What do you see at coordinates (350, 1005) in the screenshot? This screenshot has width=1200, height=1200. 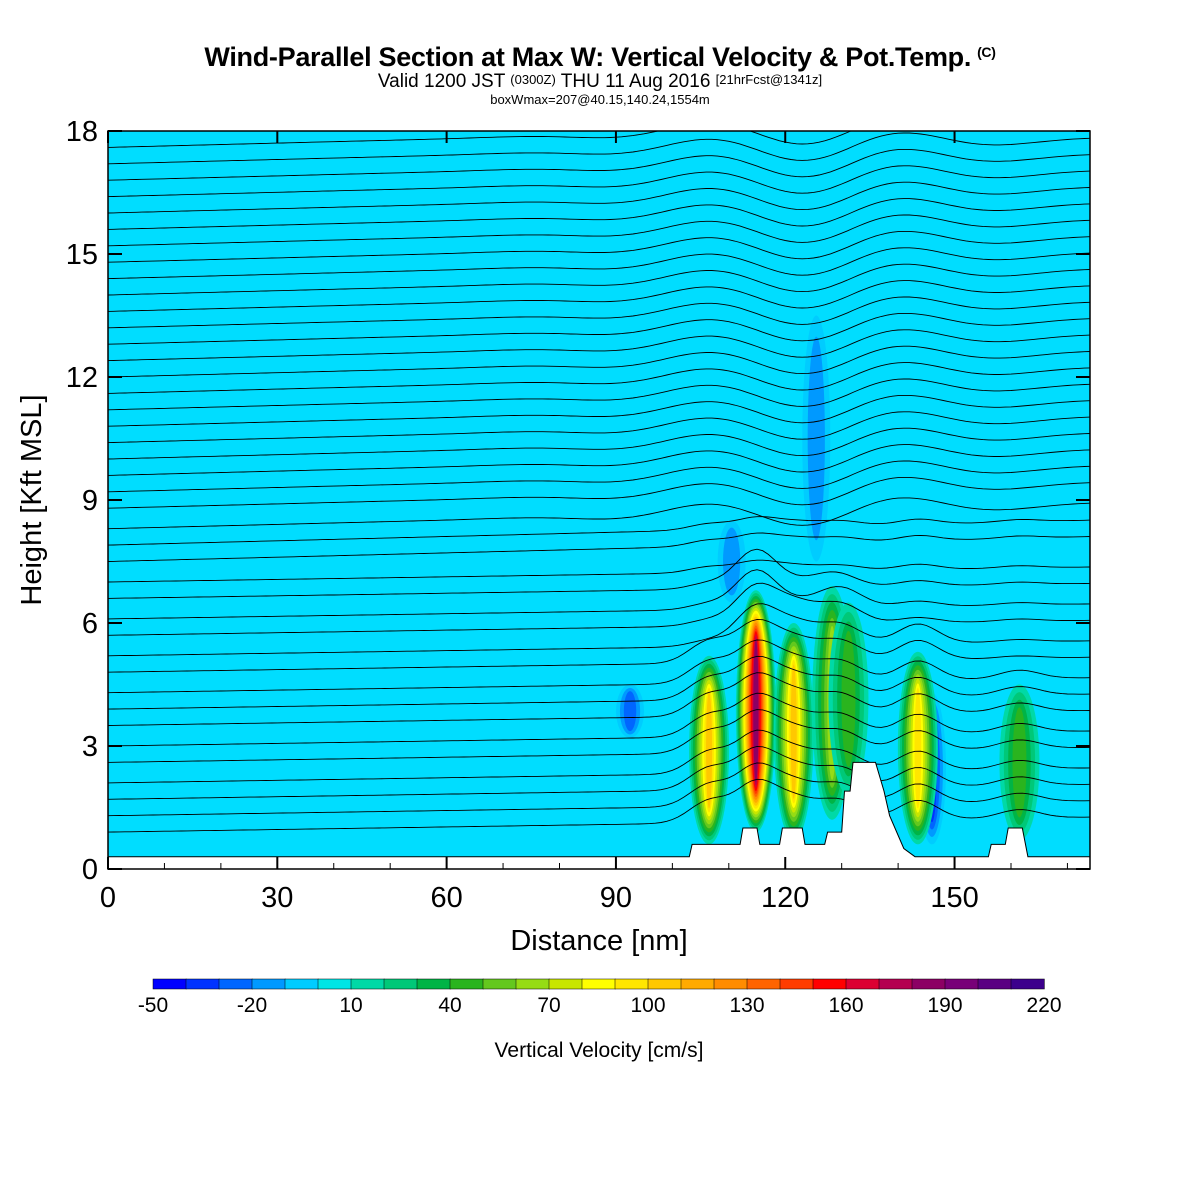 I see `colorbar-tick-label: 10` at bounding box center [350, 1005].